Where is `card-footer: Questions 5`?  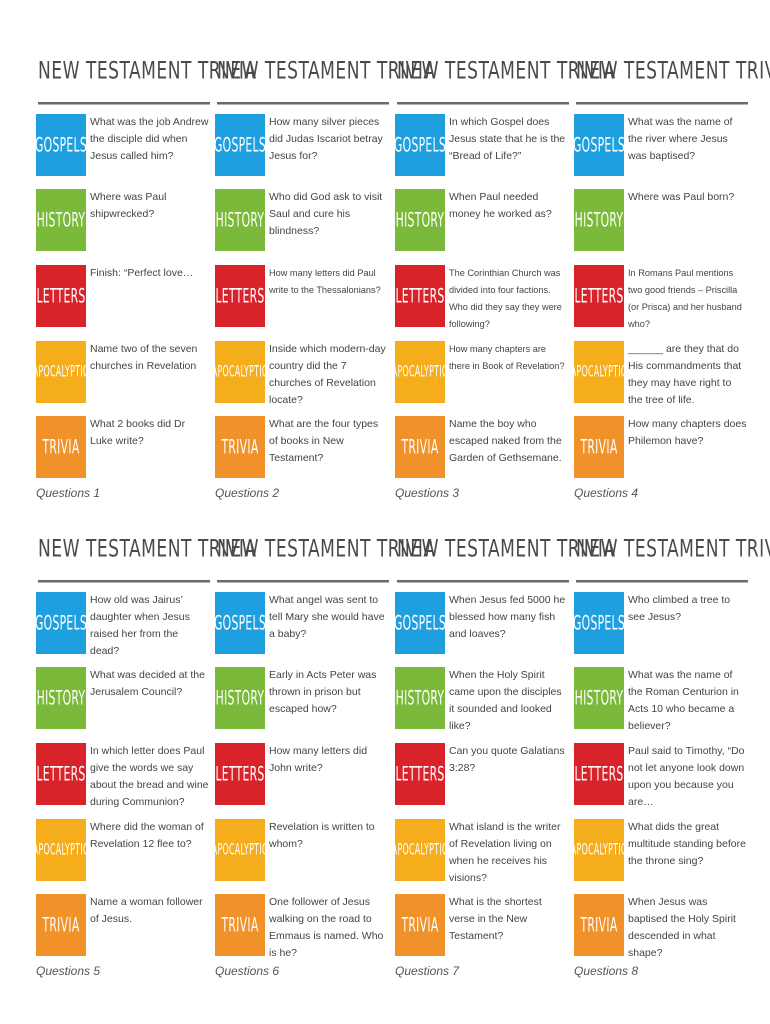 card-footer: Questions 5 is located at coordinates (68, 971).